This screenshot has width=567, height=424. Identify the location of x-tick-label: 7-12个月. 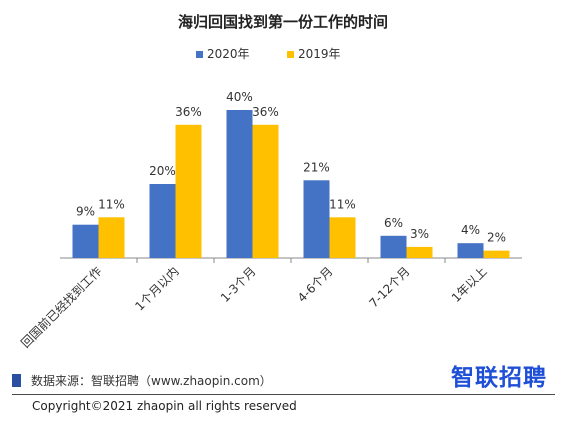
(389, 287).